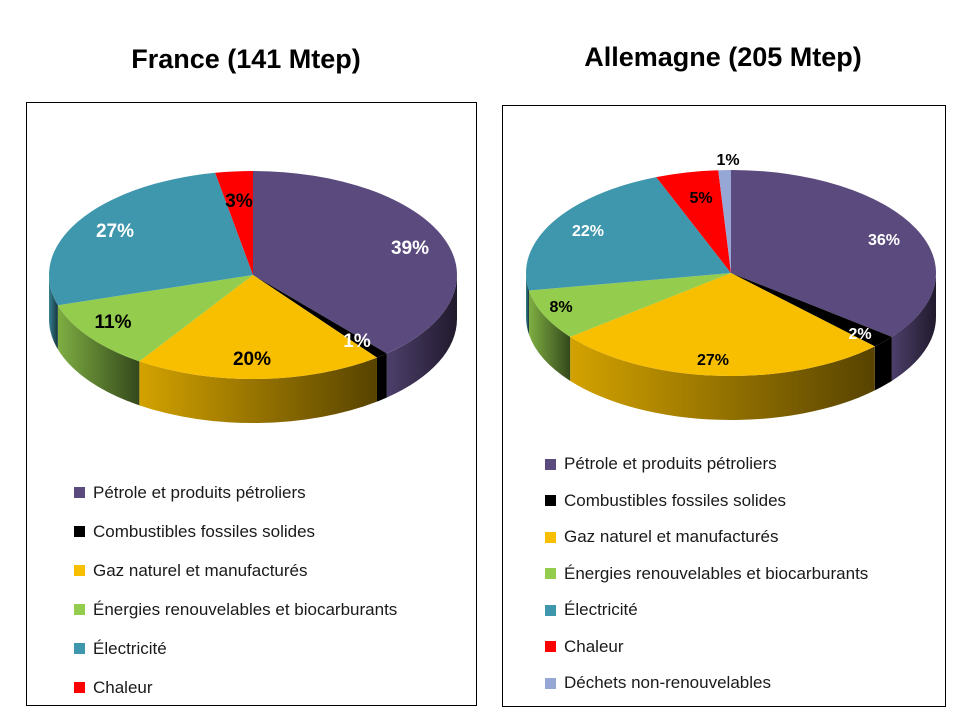 The width and height of the screenshot is (960, 720). I want to click on slice-label-gaz-naturel-et-manufactures: 20%, so click(252, 359).